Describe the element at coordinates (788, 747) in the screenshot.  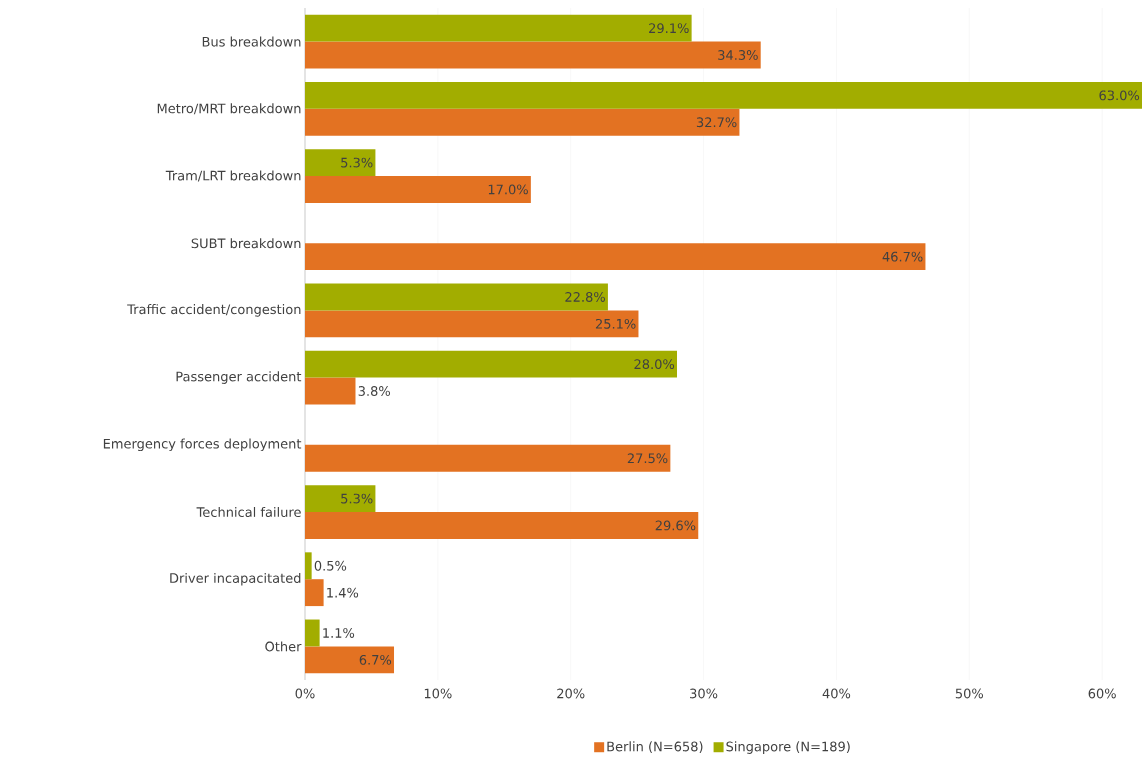
I see `legend-label: Singapore (N=189)` at that location.